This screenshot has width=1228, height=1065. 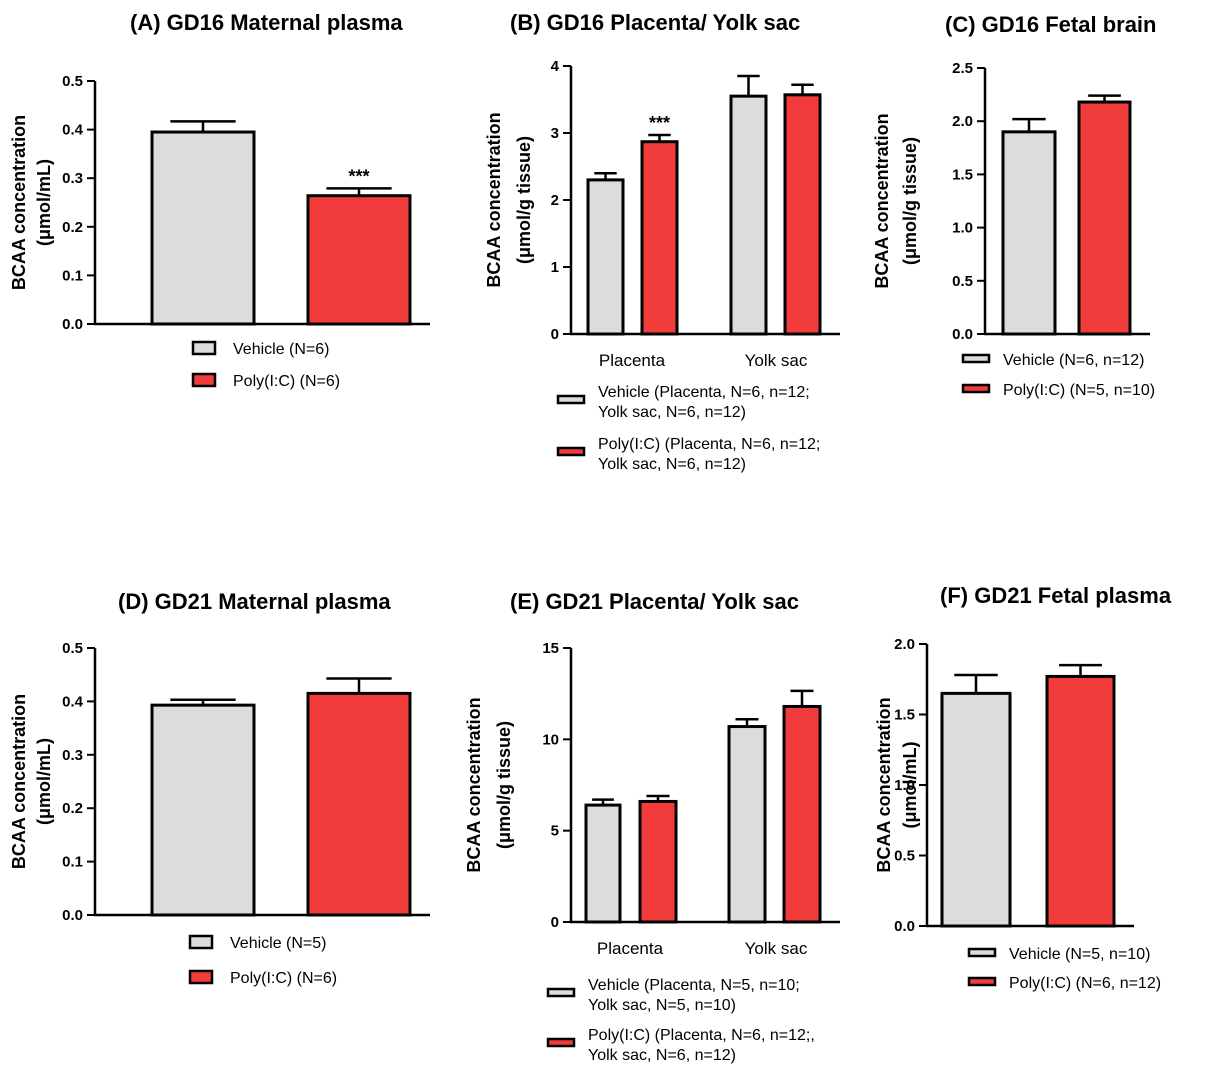 I want to click on y-tick-label: 1.0, so click(x=904, y=785).